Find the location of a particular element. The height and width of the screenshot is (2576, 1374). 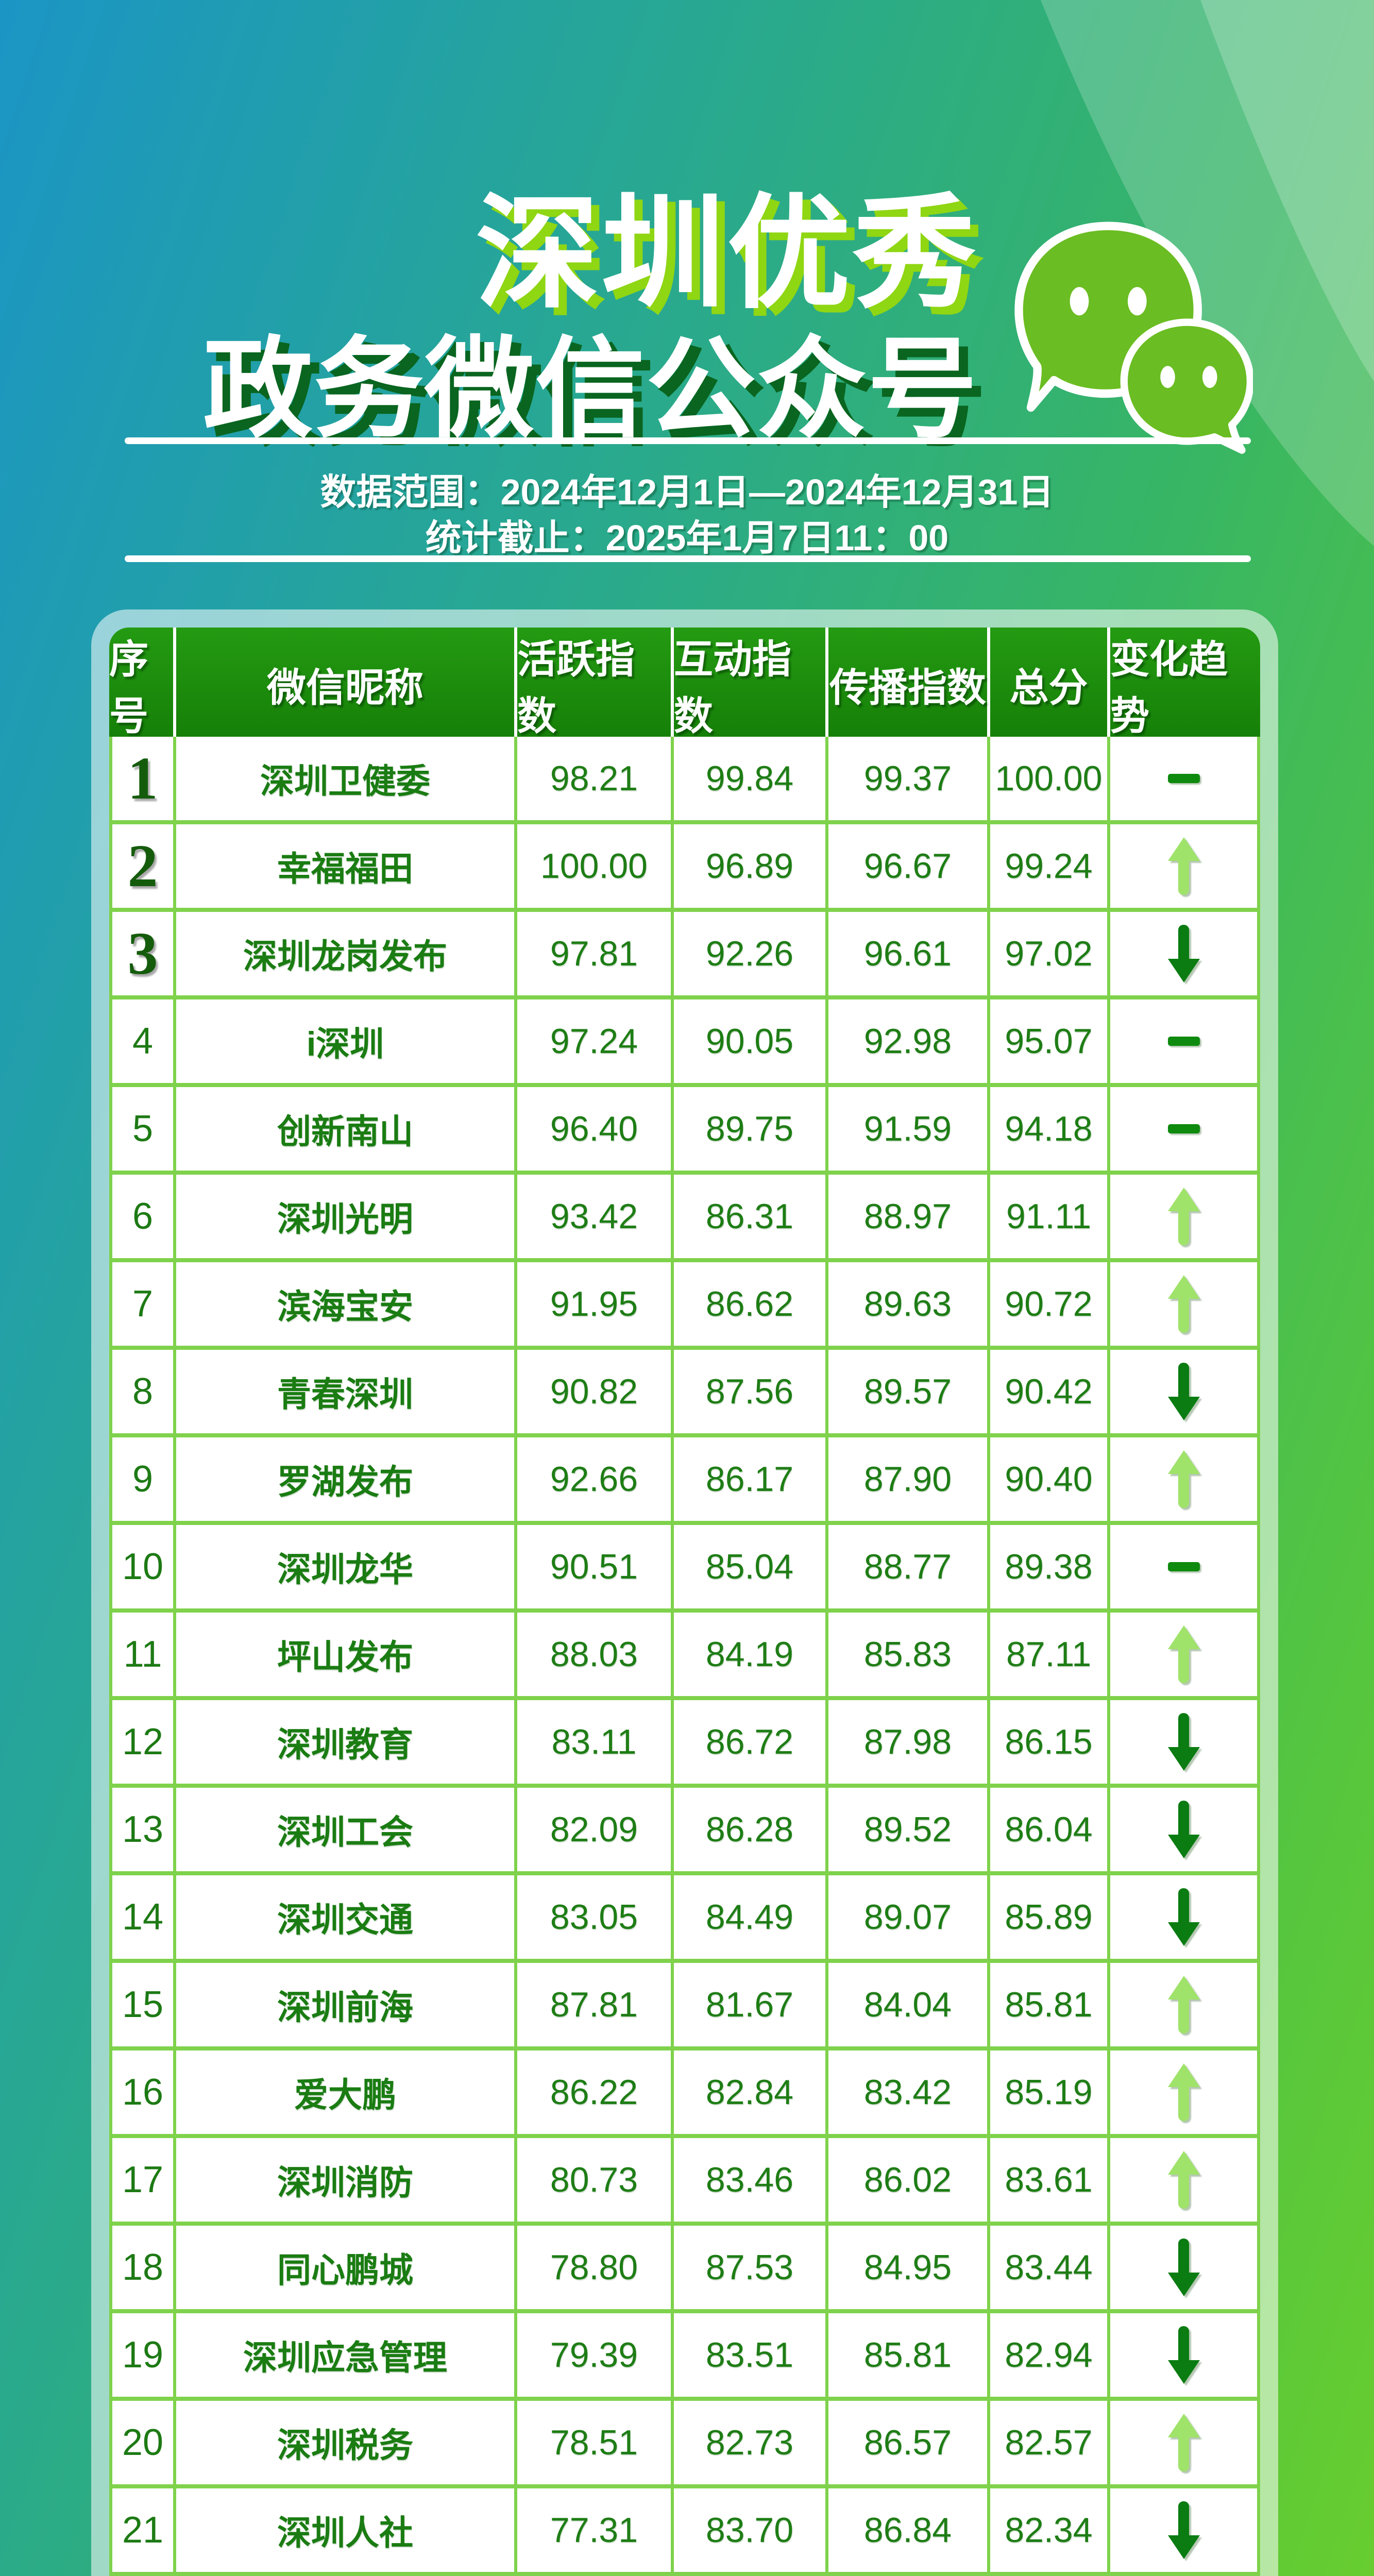

active-index-cell: 90.82 is located at coordinates (594, 1391).